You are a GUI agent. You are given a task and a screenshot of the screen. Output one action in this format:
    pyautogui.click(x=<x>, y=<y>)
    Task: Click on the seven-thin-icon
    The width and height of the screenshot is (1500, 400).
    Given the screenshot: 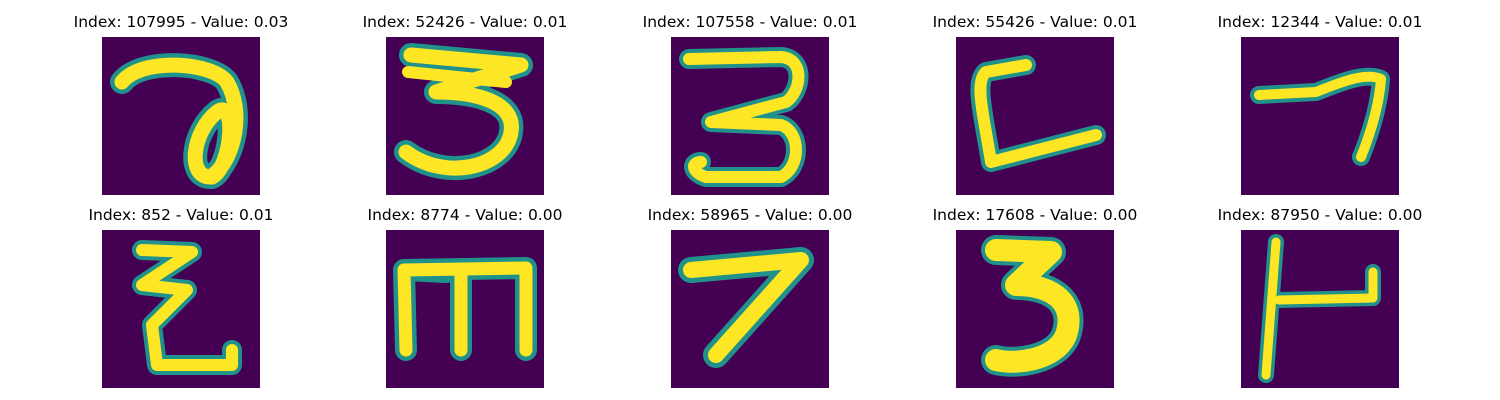 What is the action you would take?
    pyautogui.click(x=1320, y=116)
    